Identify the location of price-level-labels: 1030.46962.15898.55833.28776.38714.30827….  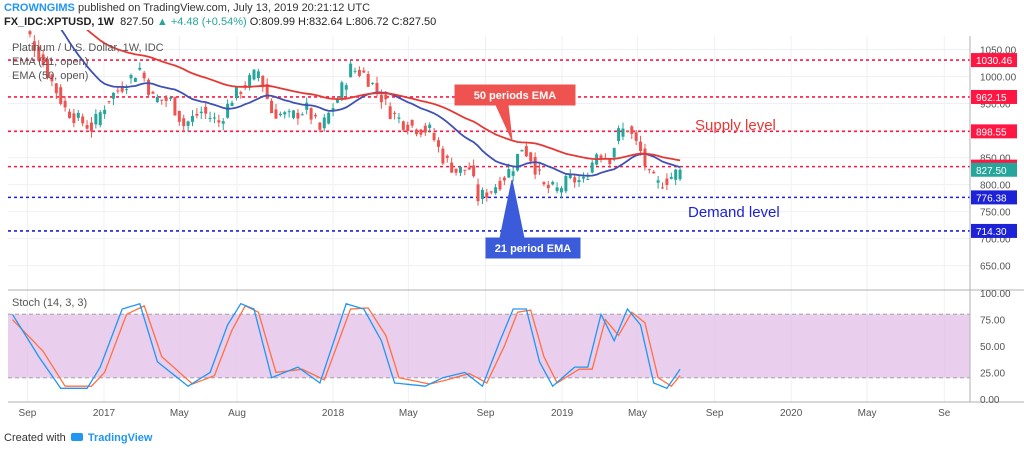
(994, 145).